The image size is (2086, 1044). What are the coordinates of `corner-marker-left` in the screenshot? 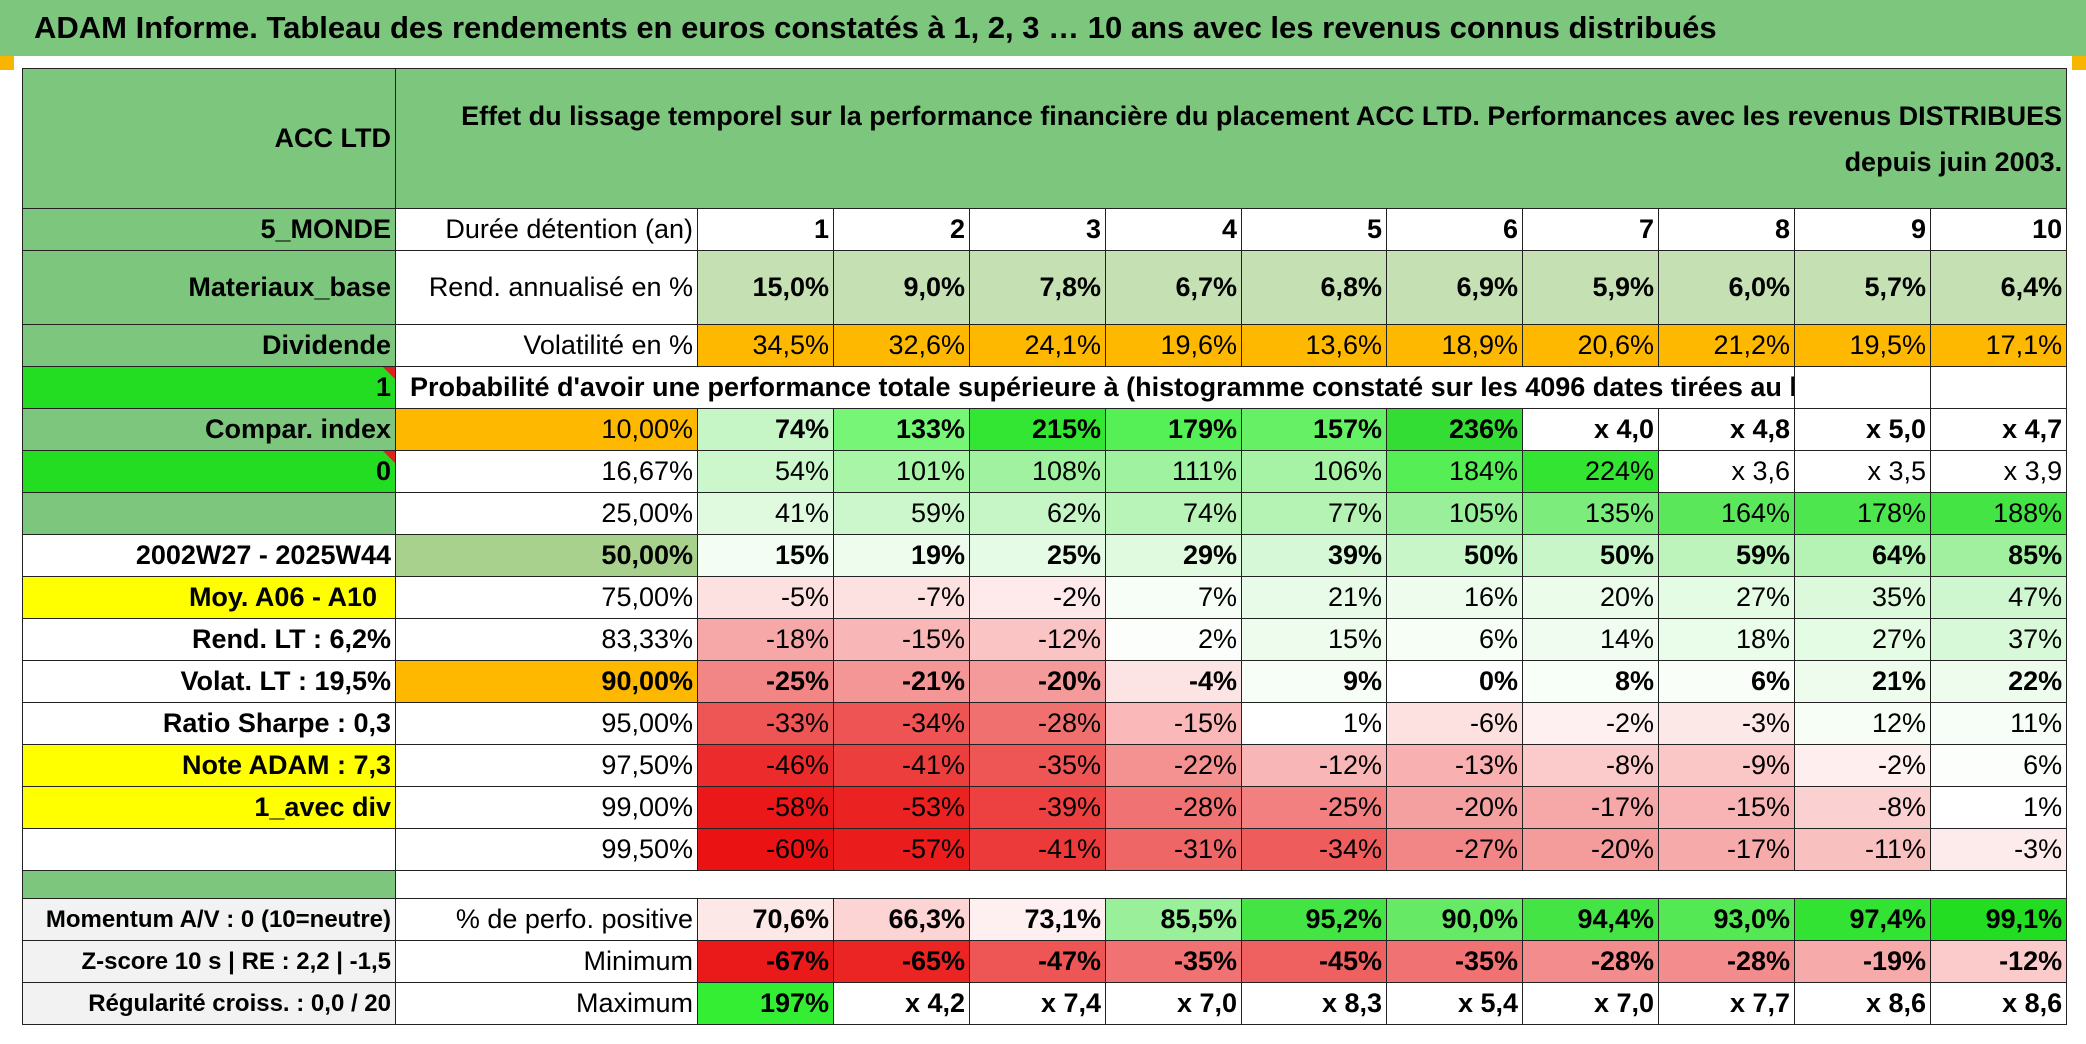 It's located at (7, 63).